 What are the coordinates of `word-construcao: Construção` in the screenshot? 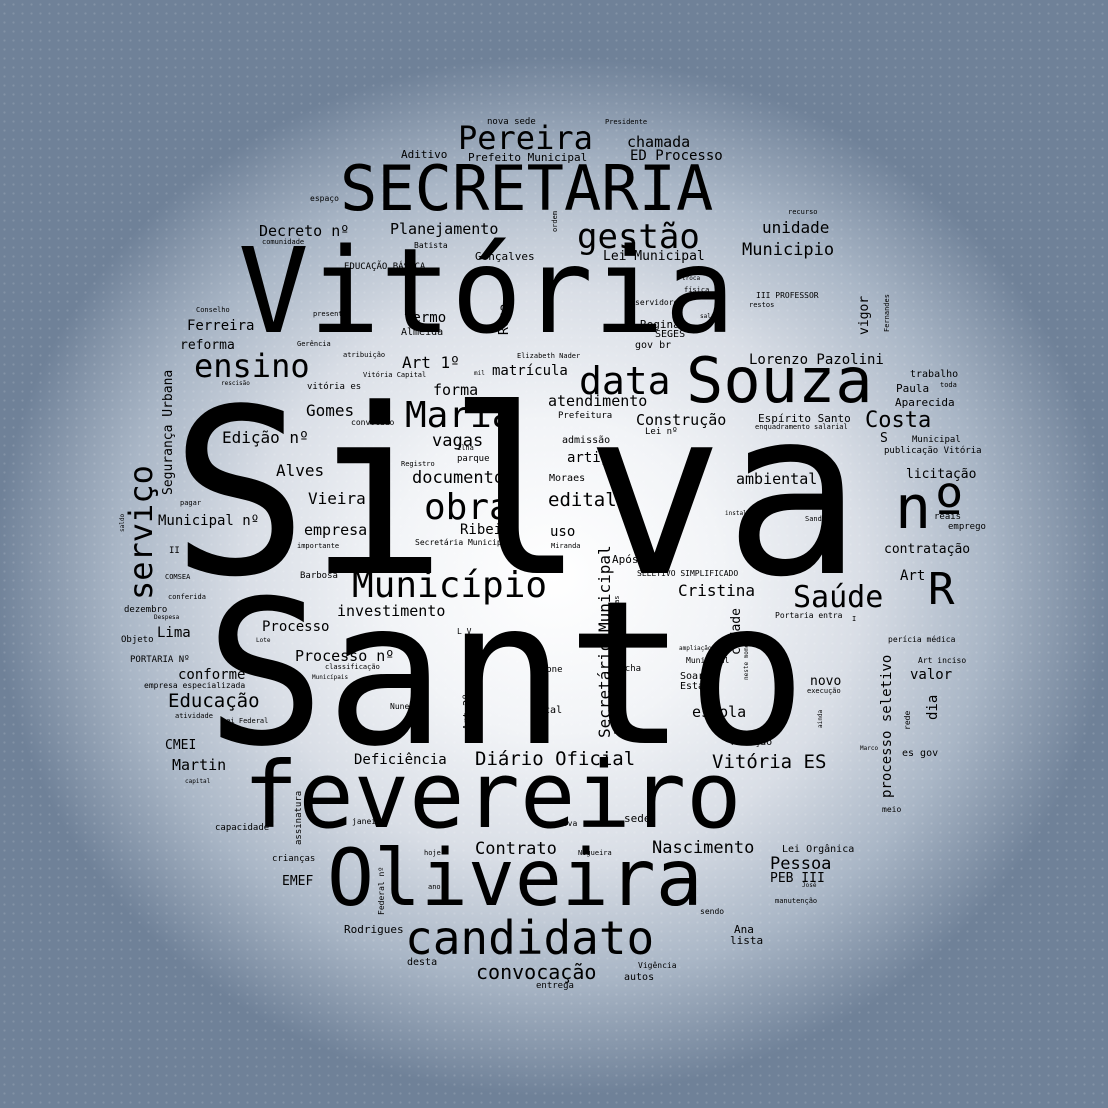 It's located at (681, 420).